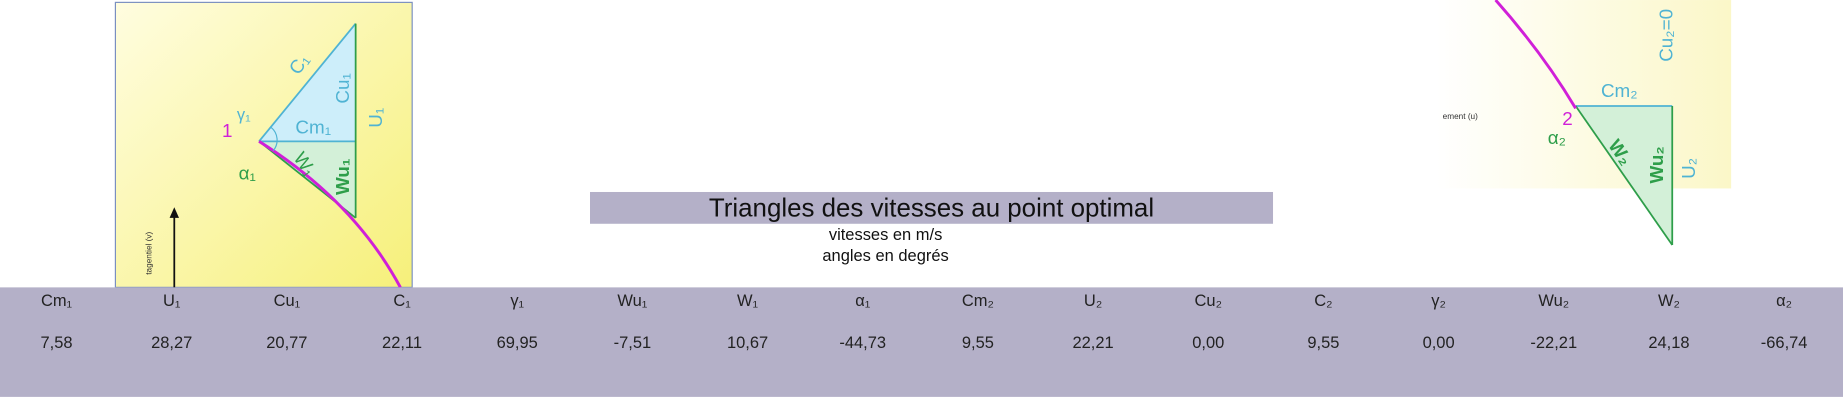  I want to click on title-bar, so click(931, 207).